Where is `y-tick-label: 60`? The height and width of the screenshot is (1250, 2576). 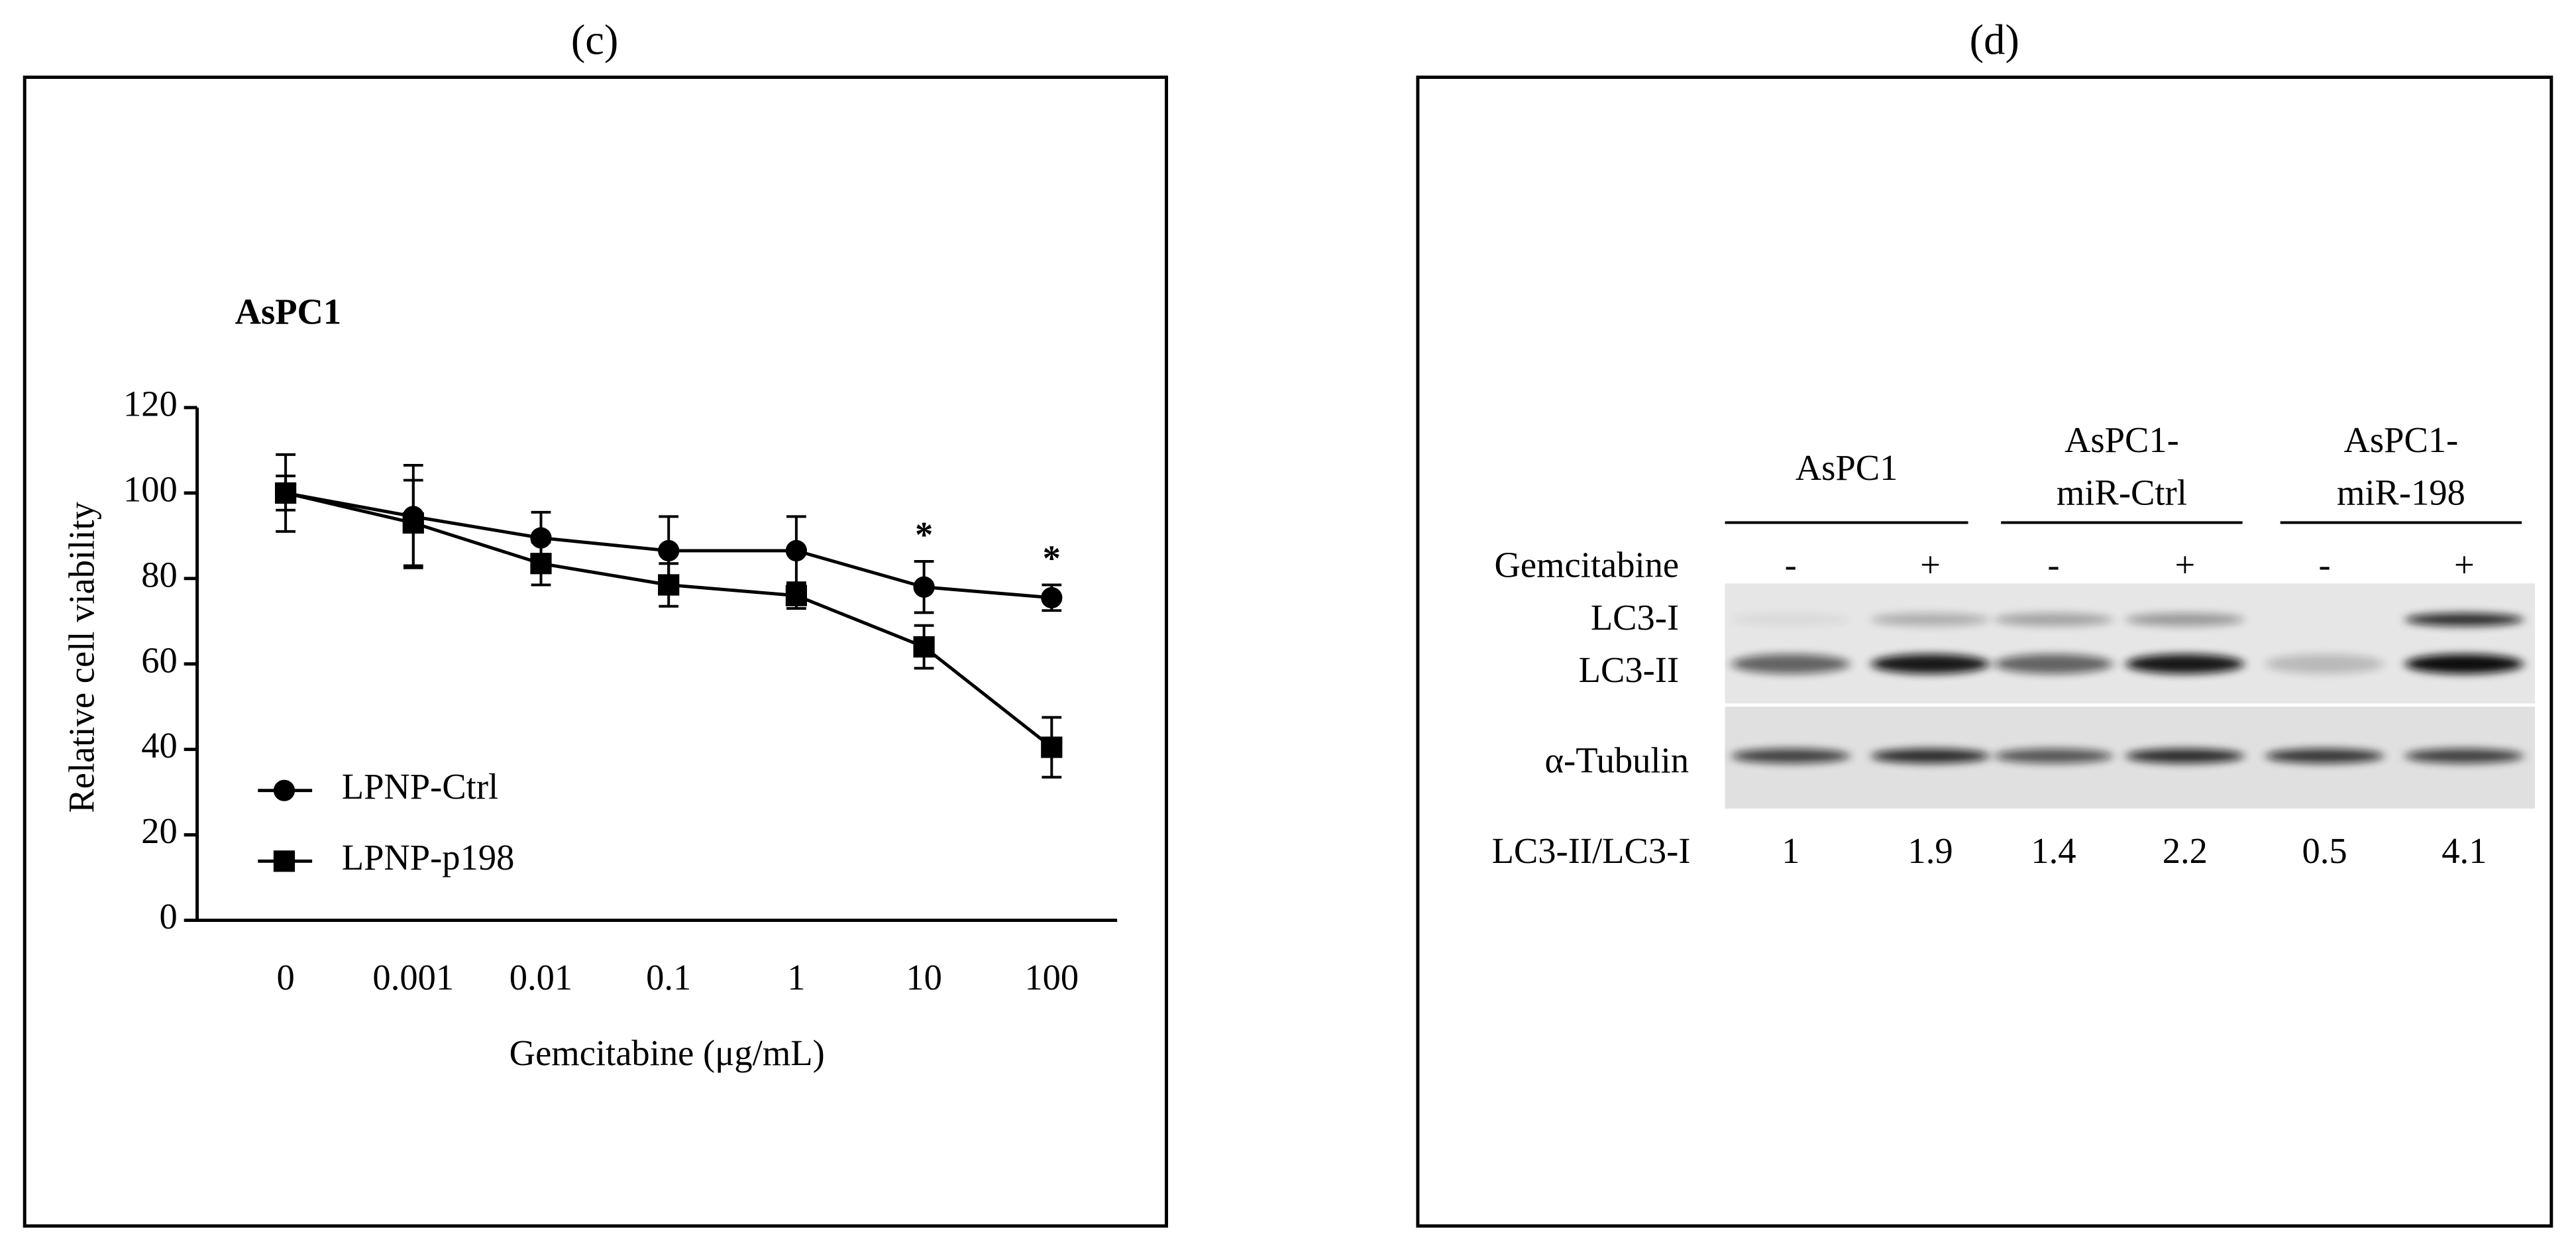
y-tick-label: 60 is located at coordinates (159, 660).